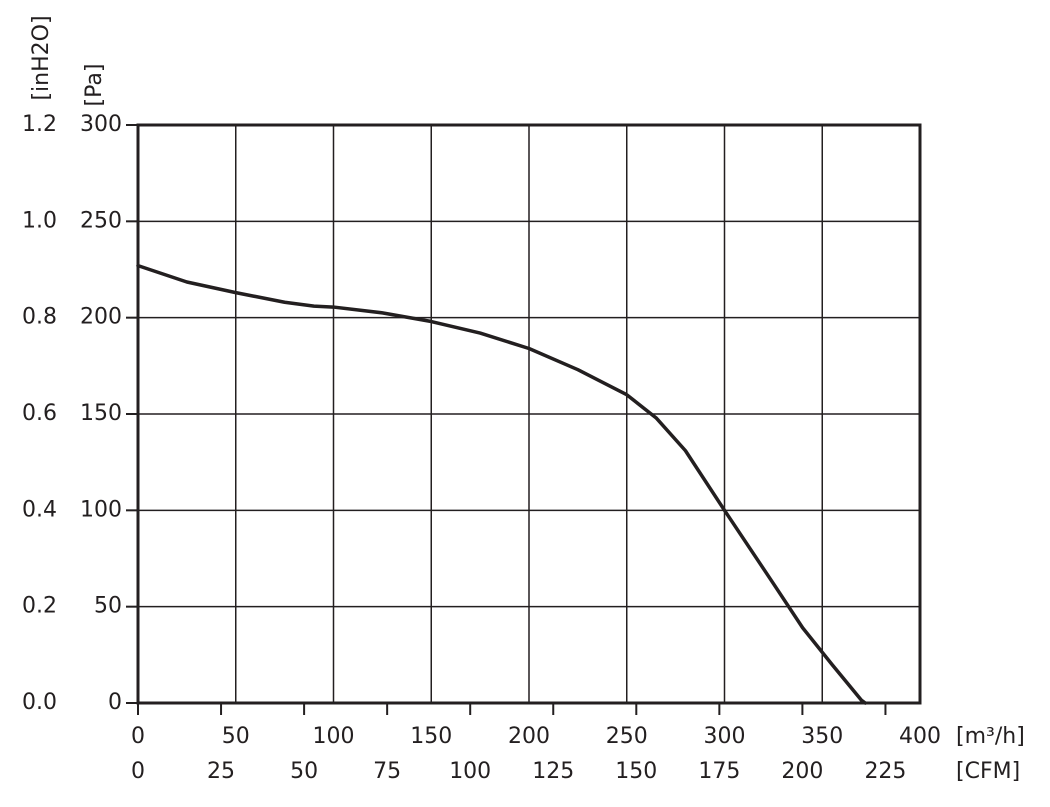 The width and height of the screenshot is (1050, 807). I want to click on x2-tick-label: 150, so click(636, 771).